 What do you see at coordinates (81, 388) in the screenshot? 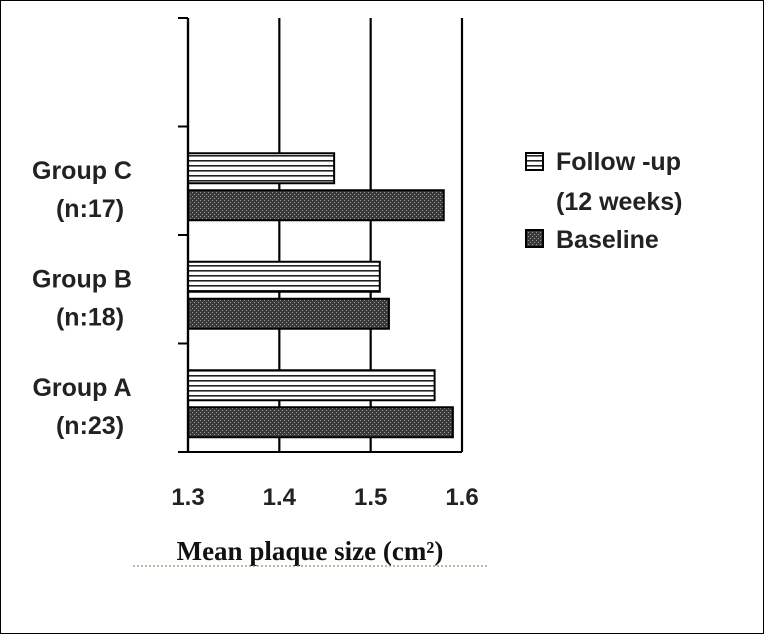
I see `category-label: Group A` at bounding box center [81, 388].